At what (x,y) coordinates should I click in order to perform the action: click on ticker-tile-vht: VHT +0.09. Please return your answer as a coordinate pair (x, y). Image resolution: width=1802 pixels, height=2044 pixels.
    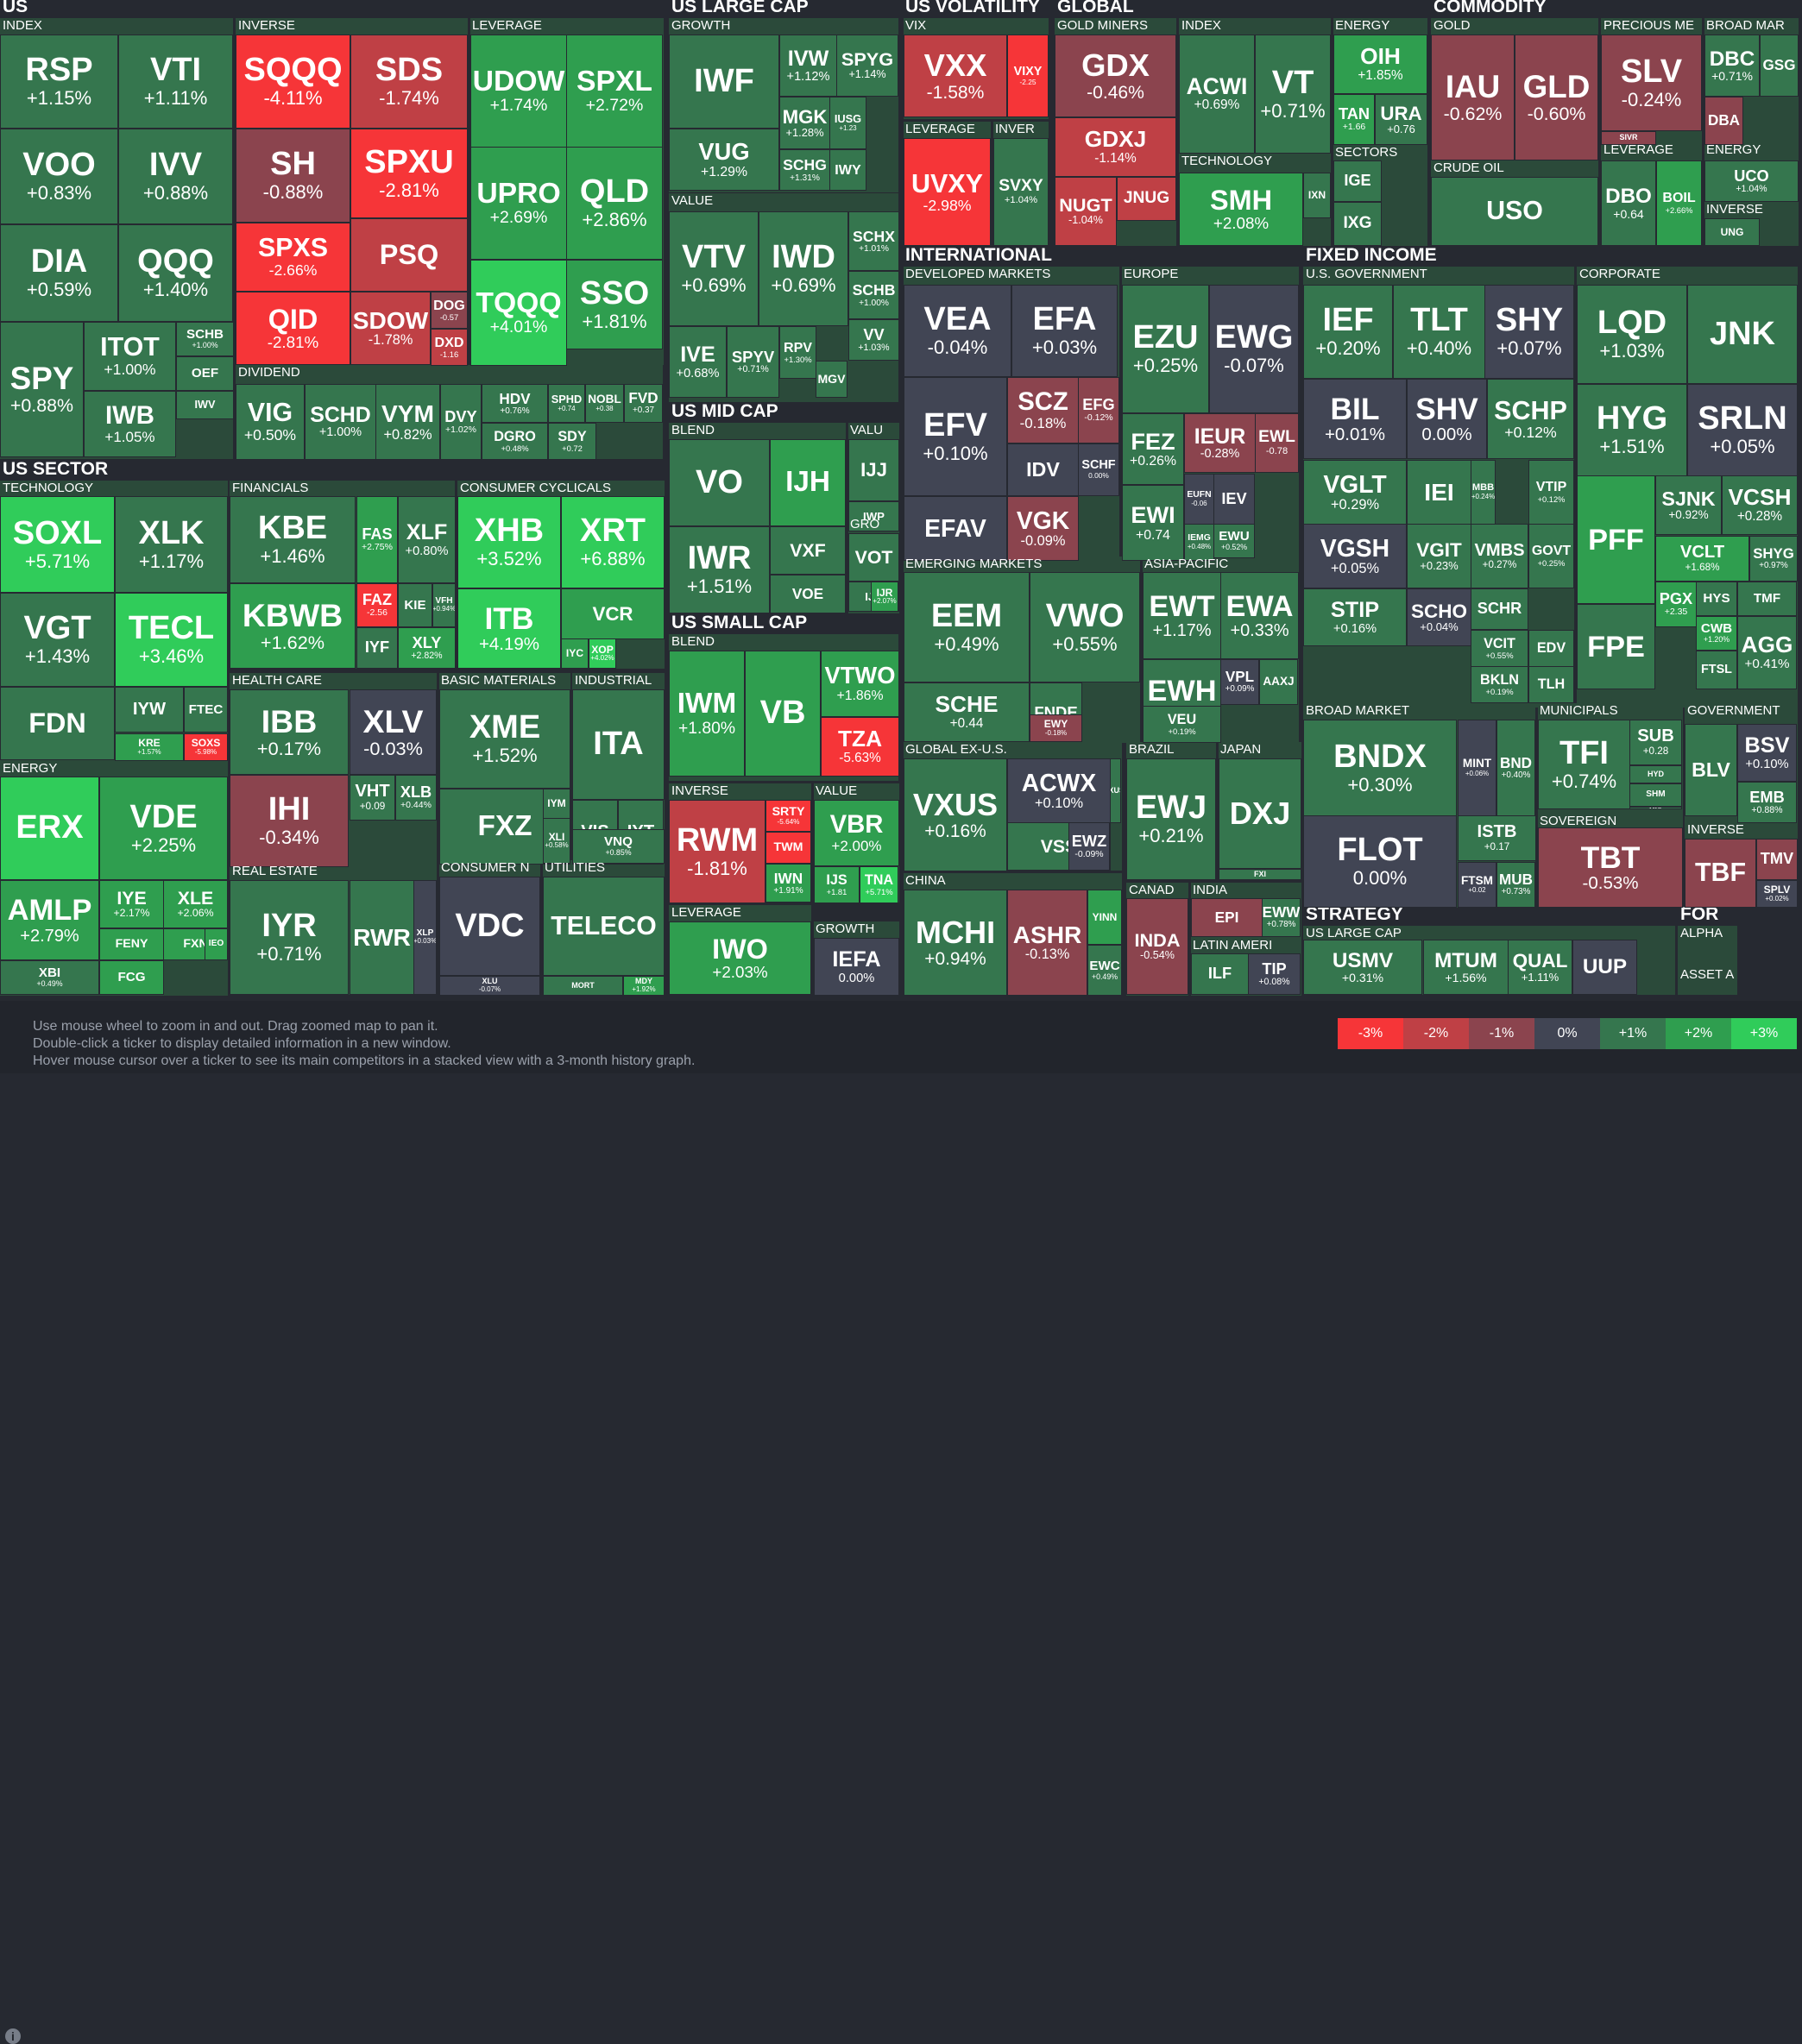
    Looking at the image, I should click on (372, 798).